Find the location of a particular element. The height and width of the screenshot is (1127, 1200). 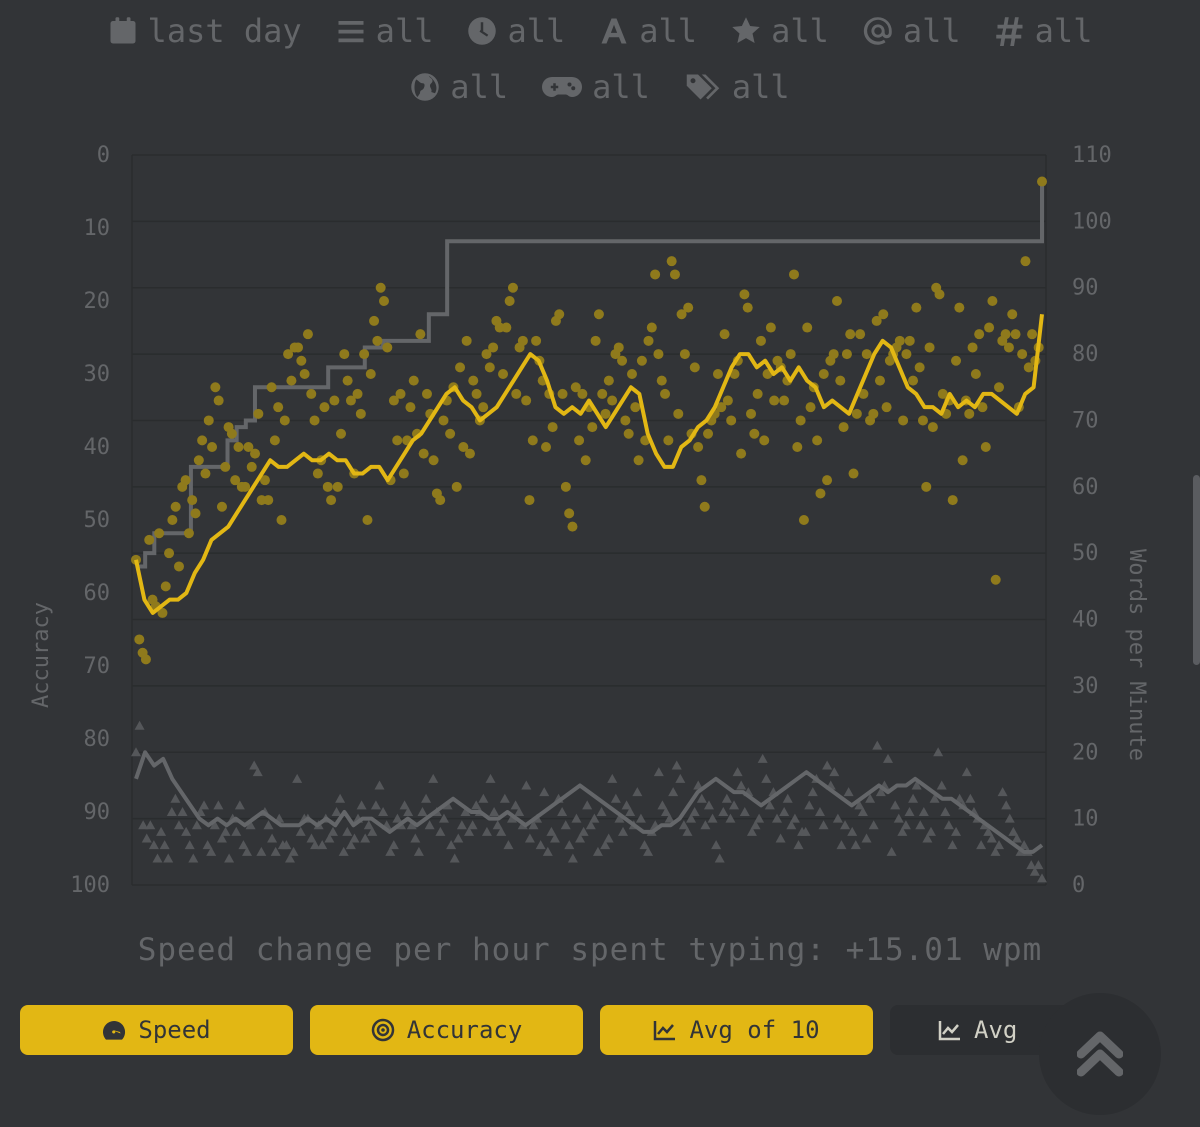

filter-difficulty: all is located at coordinates (780, 31).